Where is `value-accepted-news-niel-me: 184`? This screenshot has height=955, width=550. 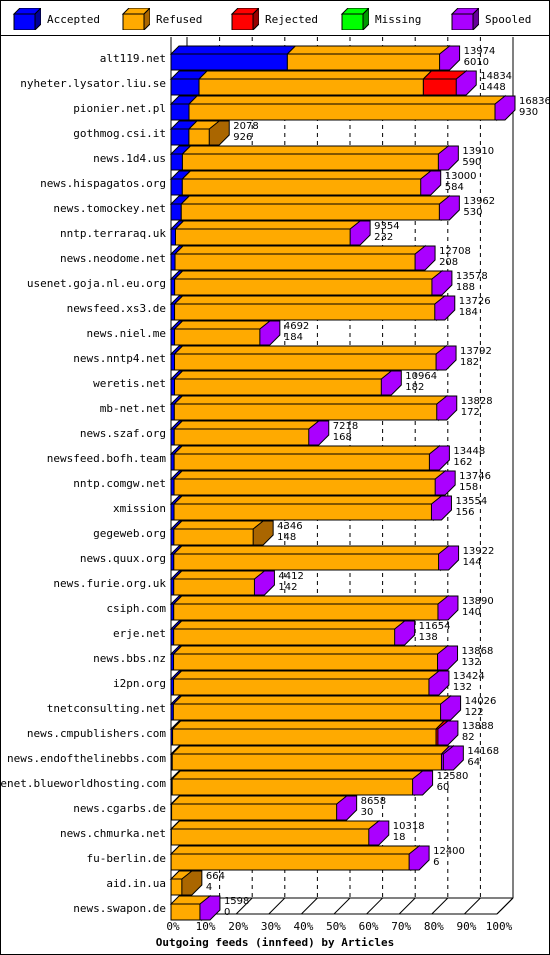 value-accepted-news-niel-me: 184 is located at coordinates (293, 337).